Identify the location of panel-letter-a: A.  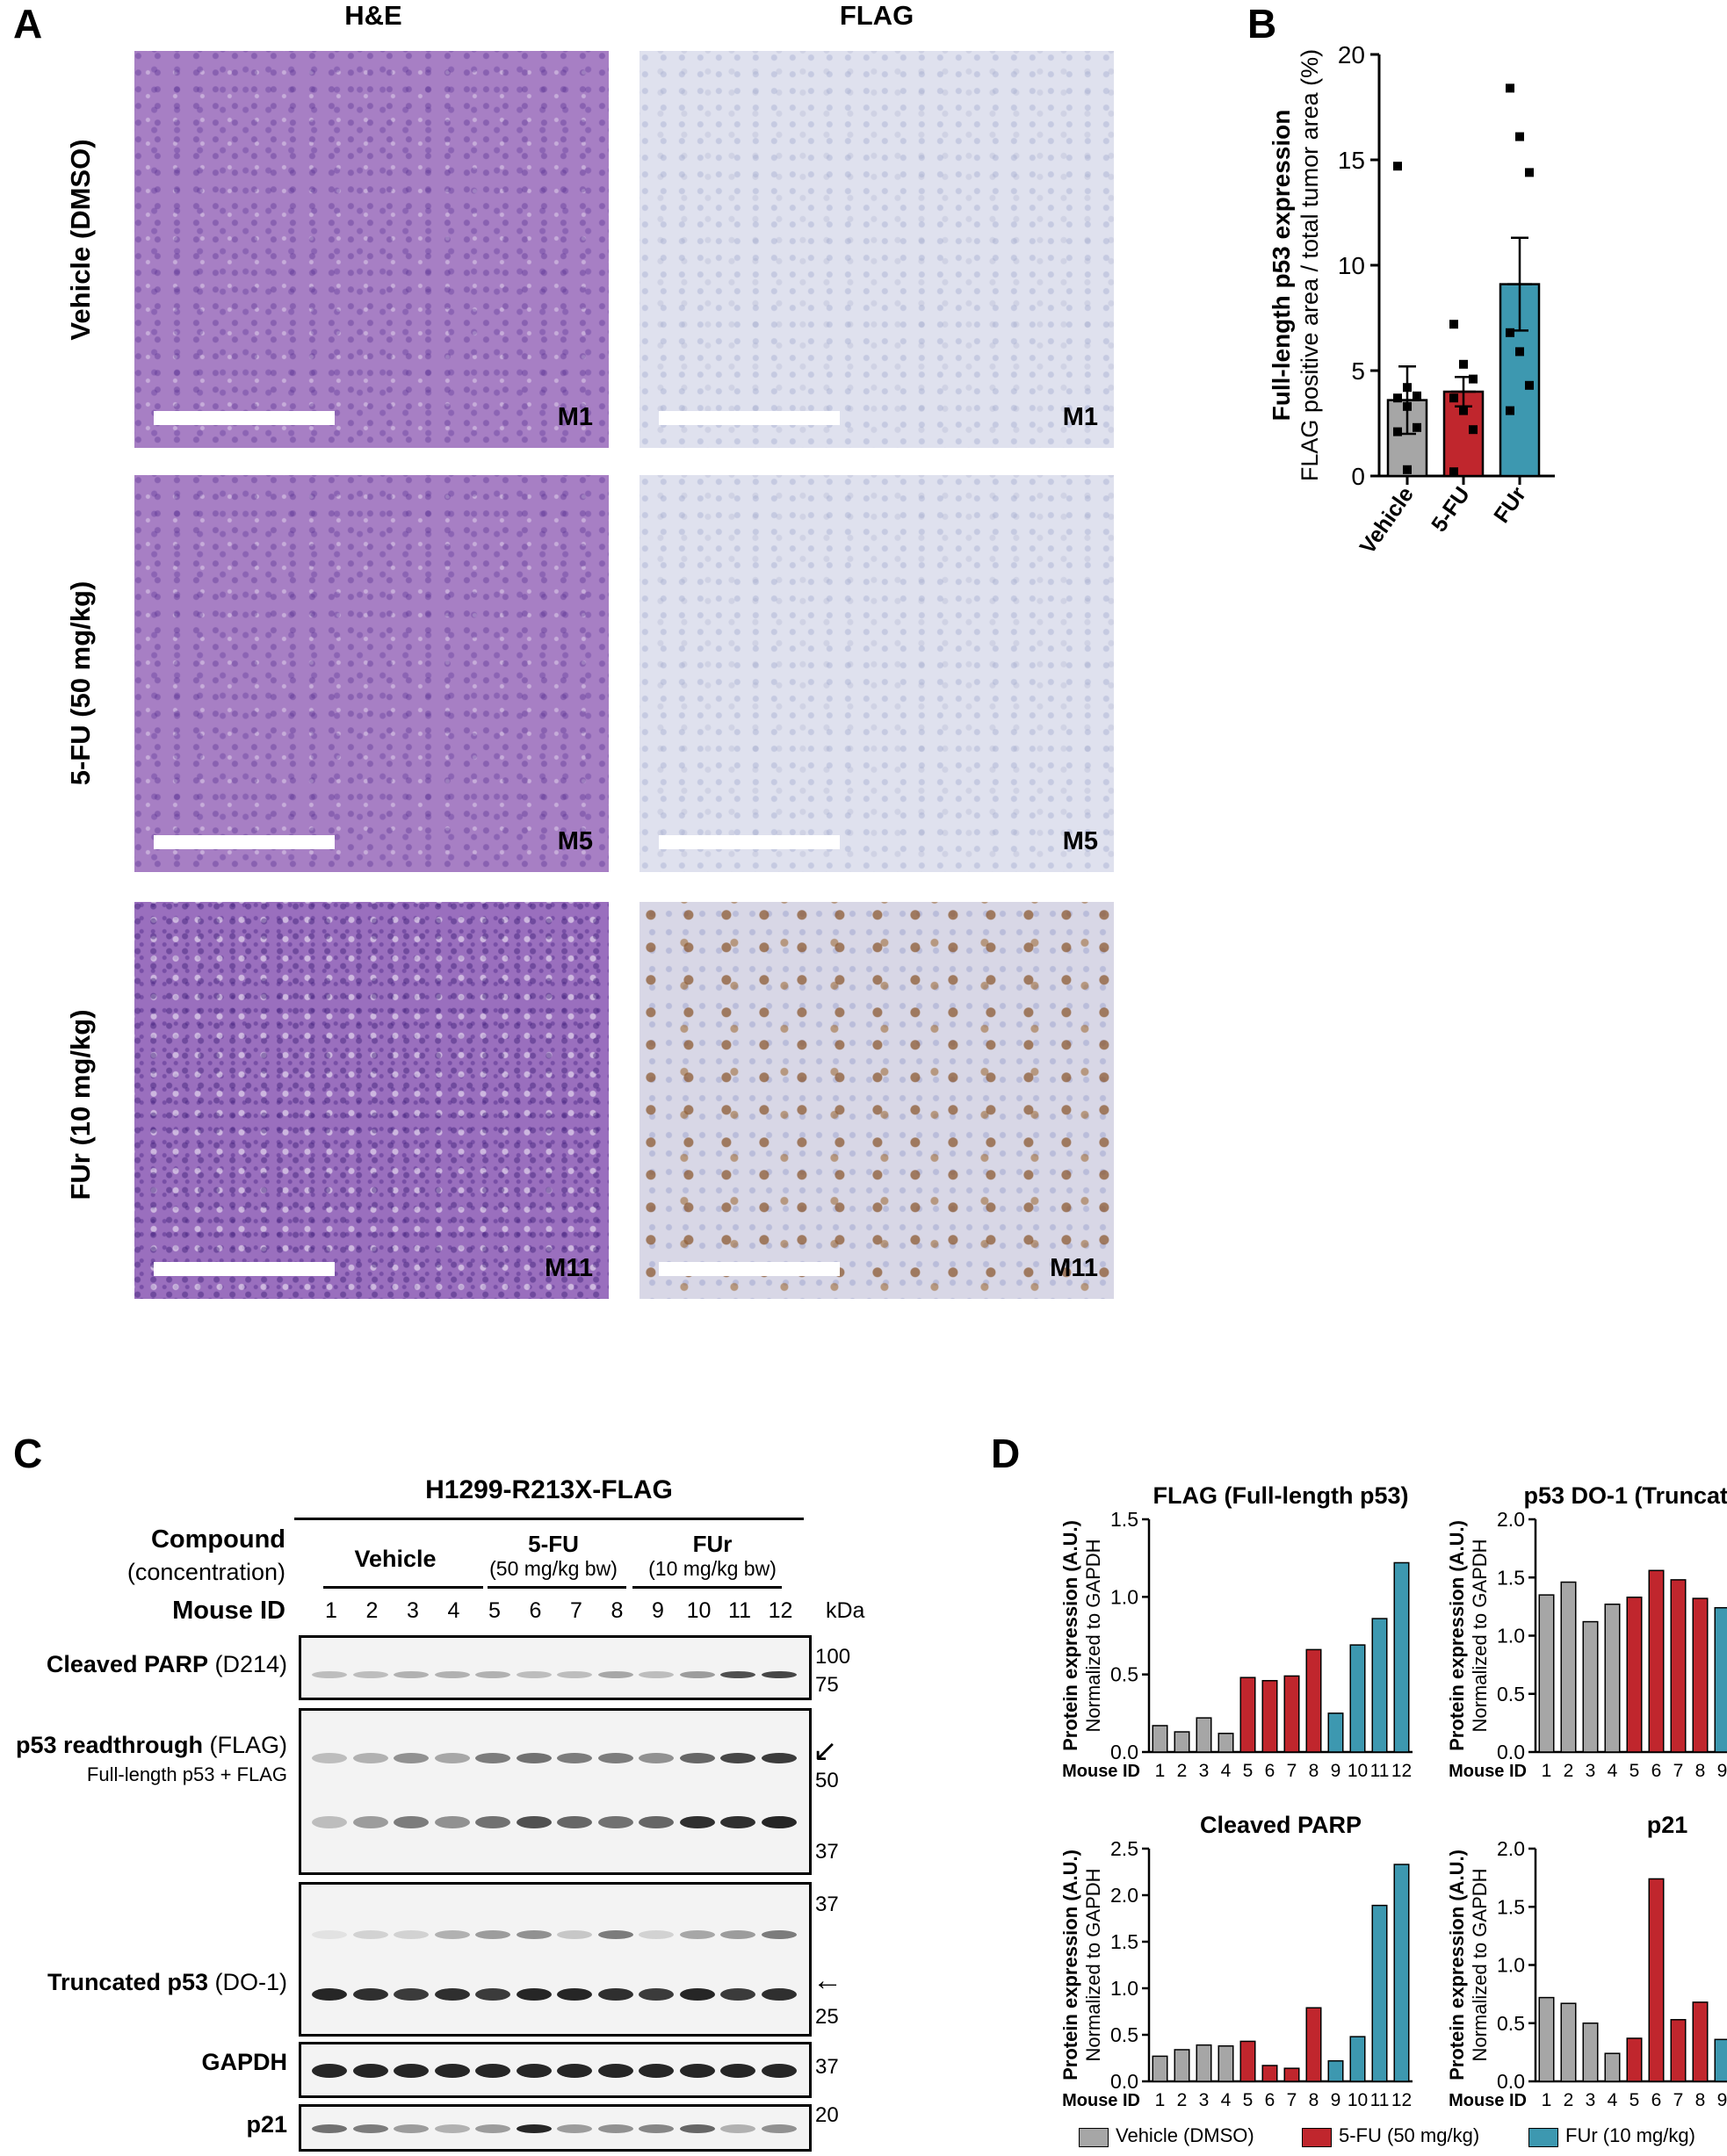
(28, 24).